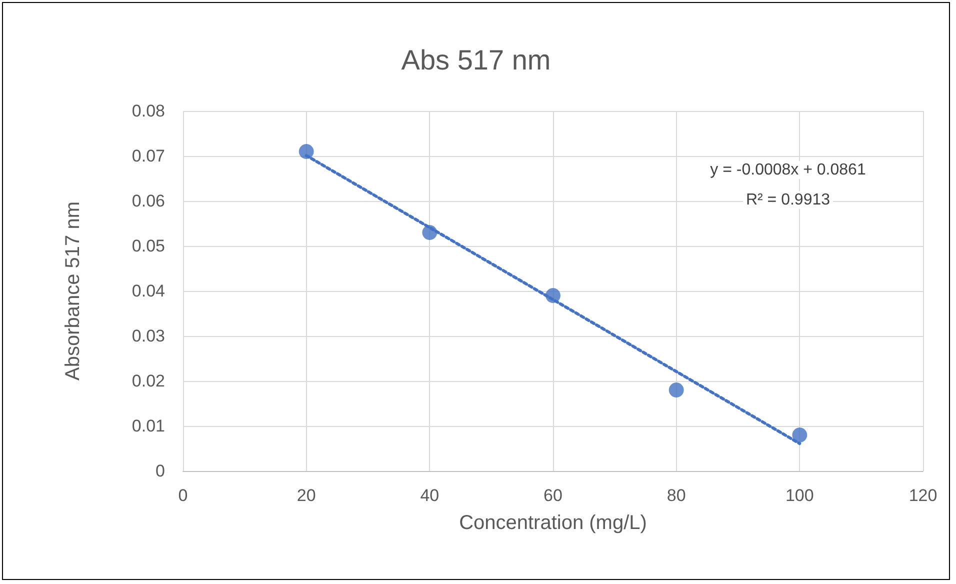  What do you see at coordinates (183, 495) in the screenshot?
I see `x-tick-label: 0` at bounding box center [183, 495].